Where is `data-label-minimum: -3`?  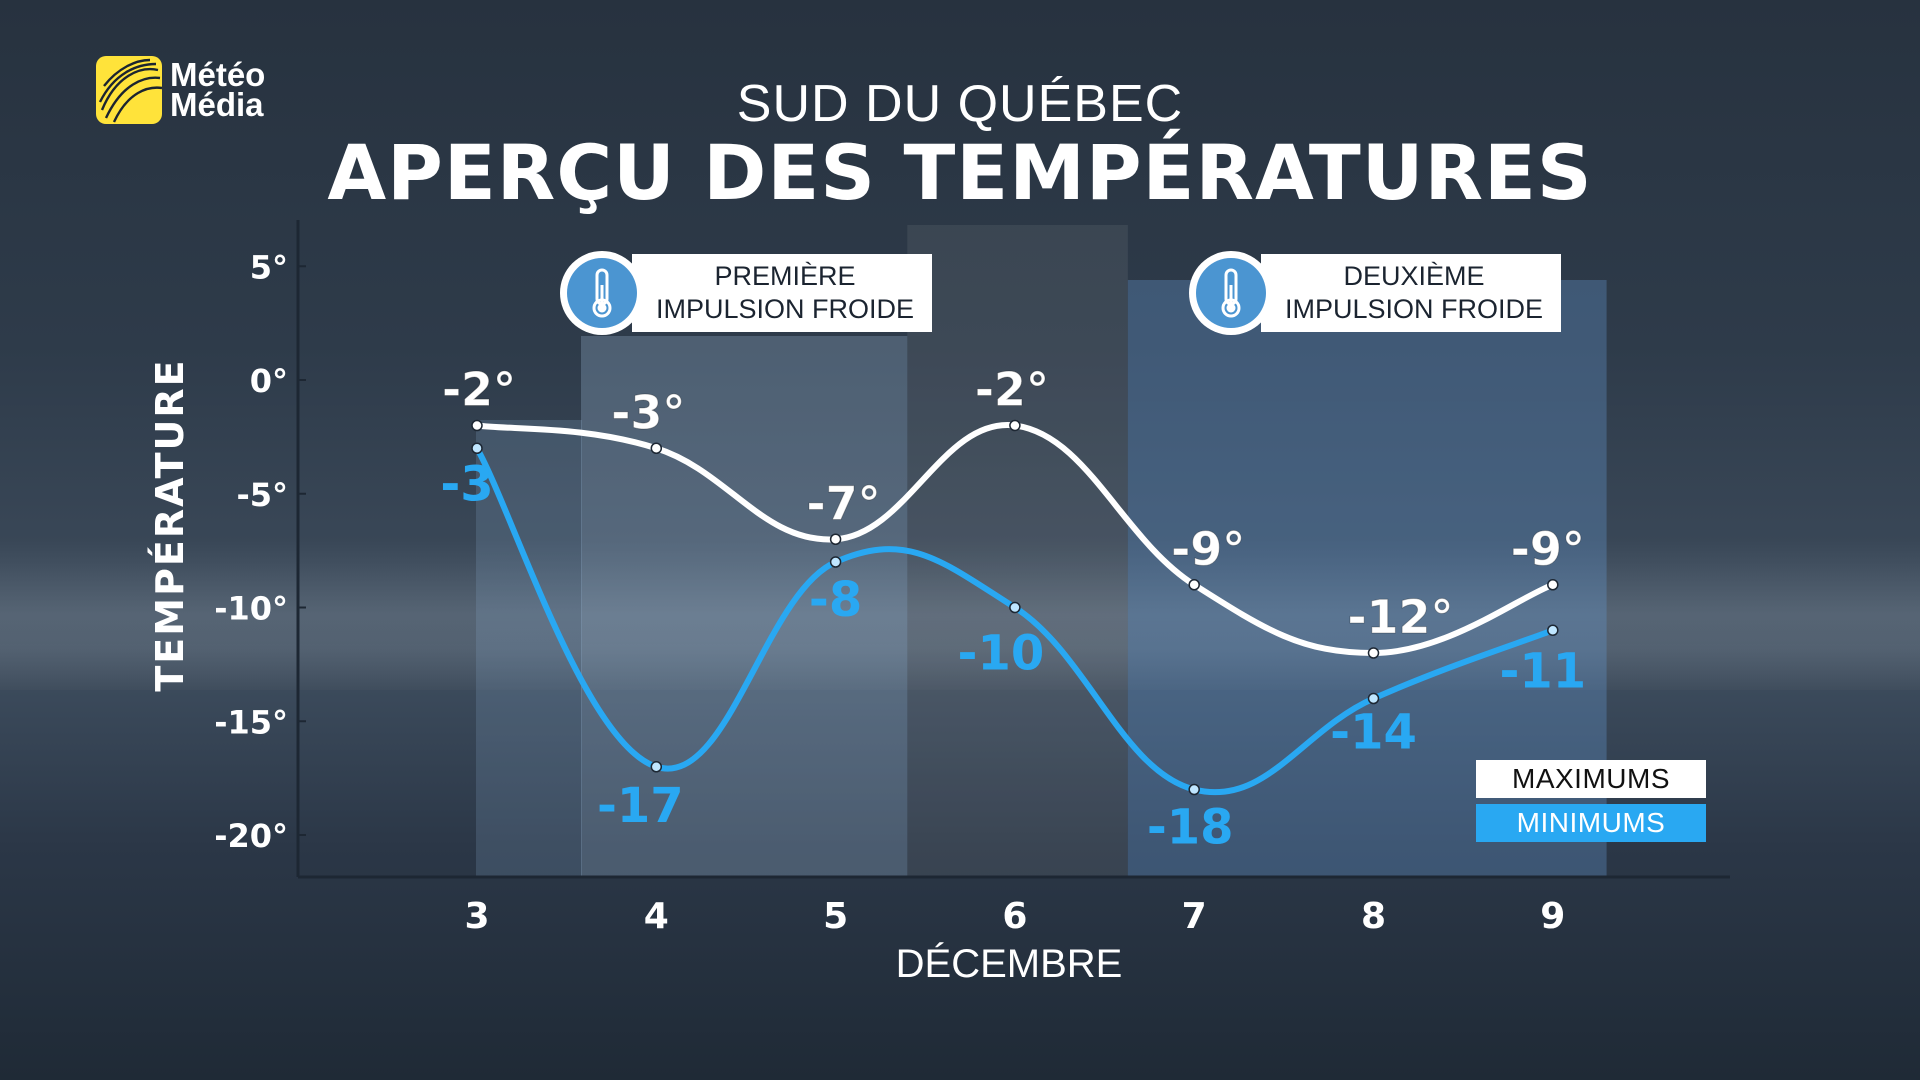 data-label-minimum: -3 is located at coordinates (466, 484).